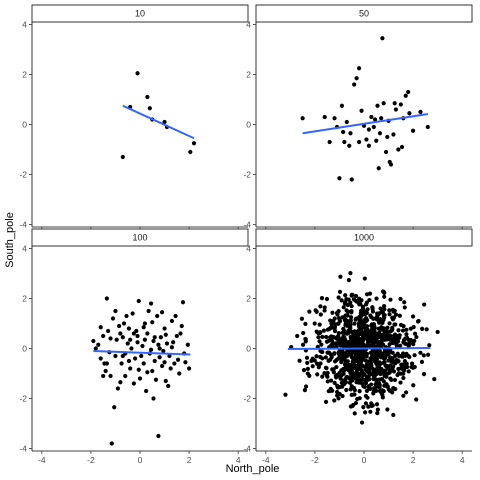  Describe the element at coordinates (10, 240) in the screenshot. I see `y-axis-title: South_pole` at that location.